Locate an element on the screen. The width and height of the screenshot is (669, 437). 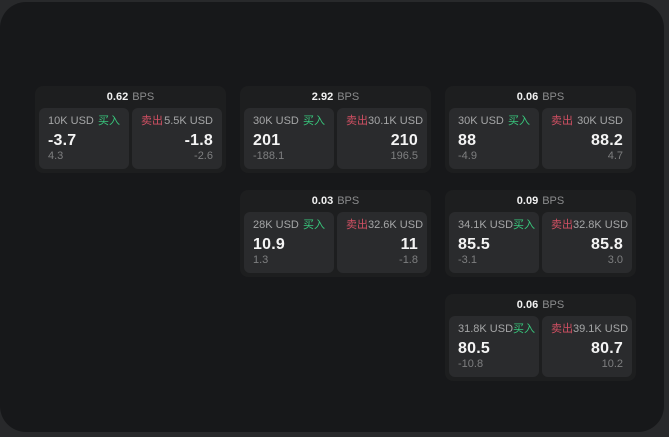
sell-amount: 32.6K USD is located at coordinates (396, 225).